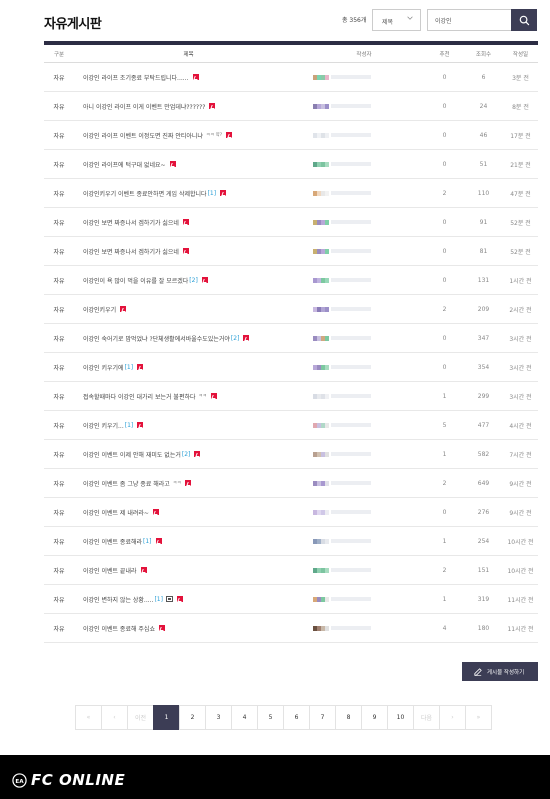 This screenshot has width=550, height=799. What do you see at coordinates (452, 717) in the screenshot?
I see `next-page-button: ›` at bounding box center [452, 717].